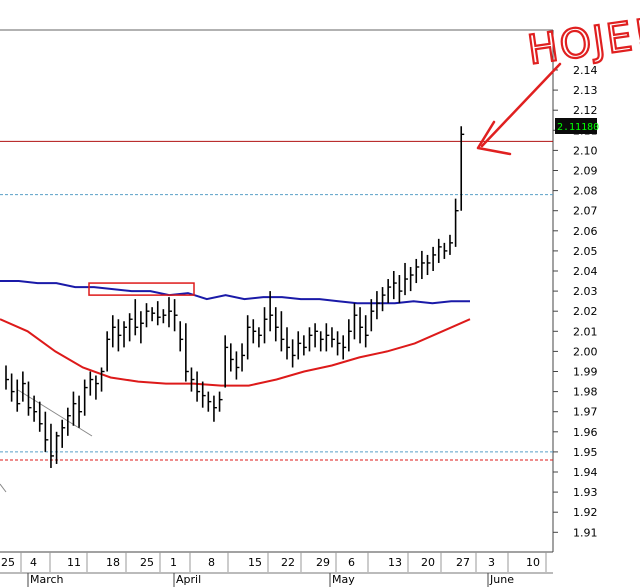  Describe the element at coordinates (585, 211) in the screenshot. I see `y-tick-label: 2.07` at that location.